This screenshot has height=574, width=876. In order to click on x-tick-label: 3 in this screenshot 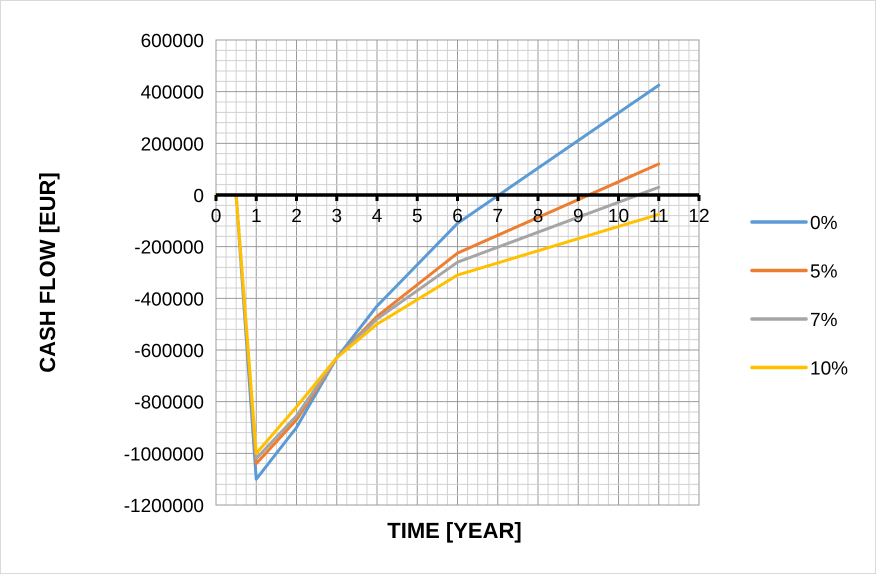, I will do `click(336, 216)`.